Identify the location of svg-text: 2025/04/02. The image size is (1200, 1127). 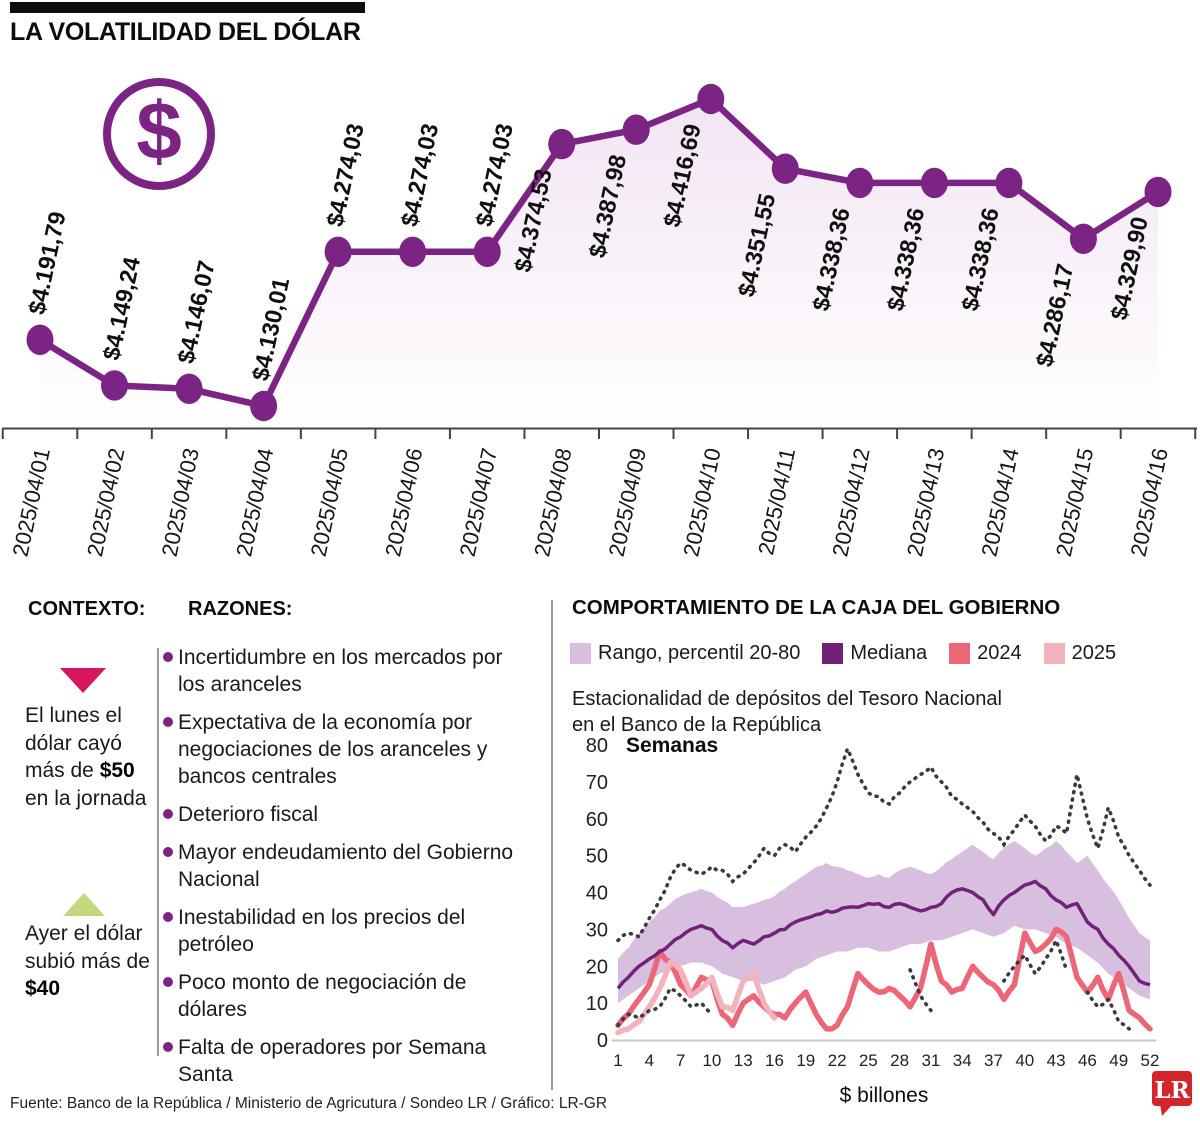
(105, 502).